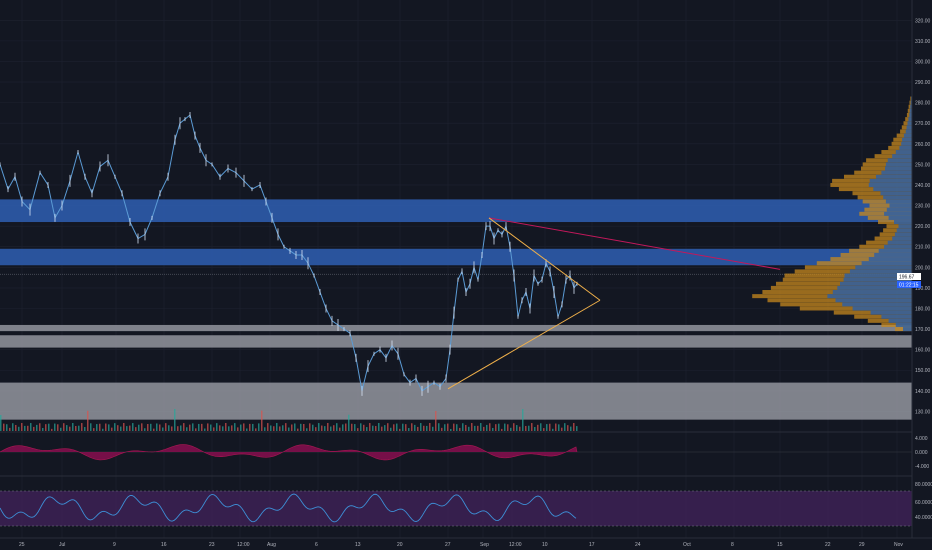 Image resolution: width=932 pixels, height=550 pixels. Describe the element at coordinates (400, 545) in the screenshot. I see `time-axis-tick: 20` at that location.